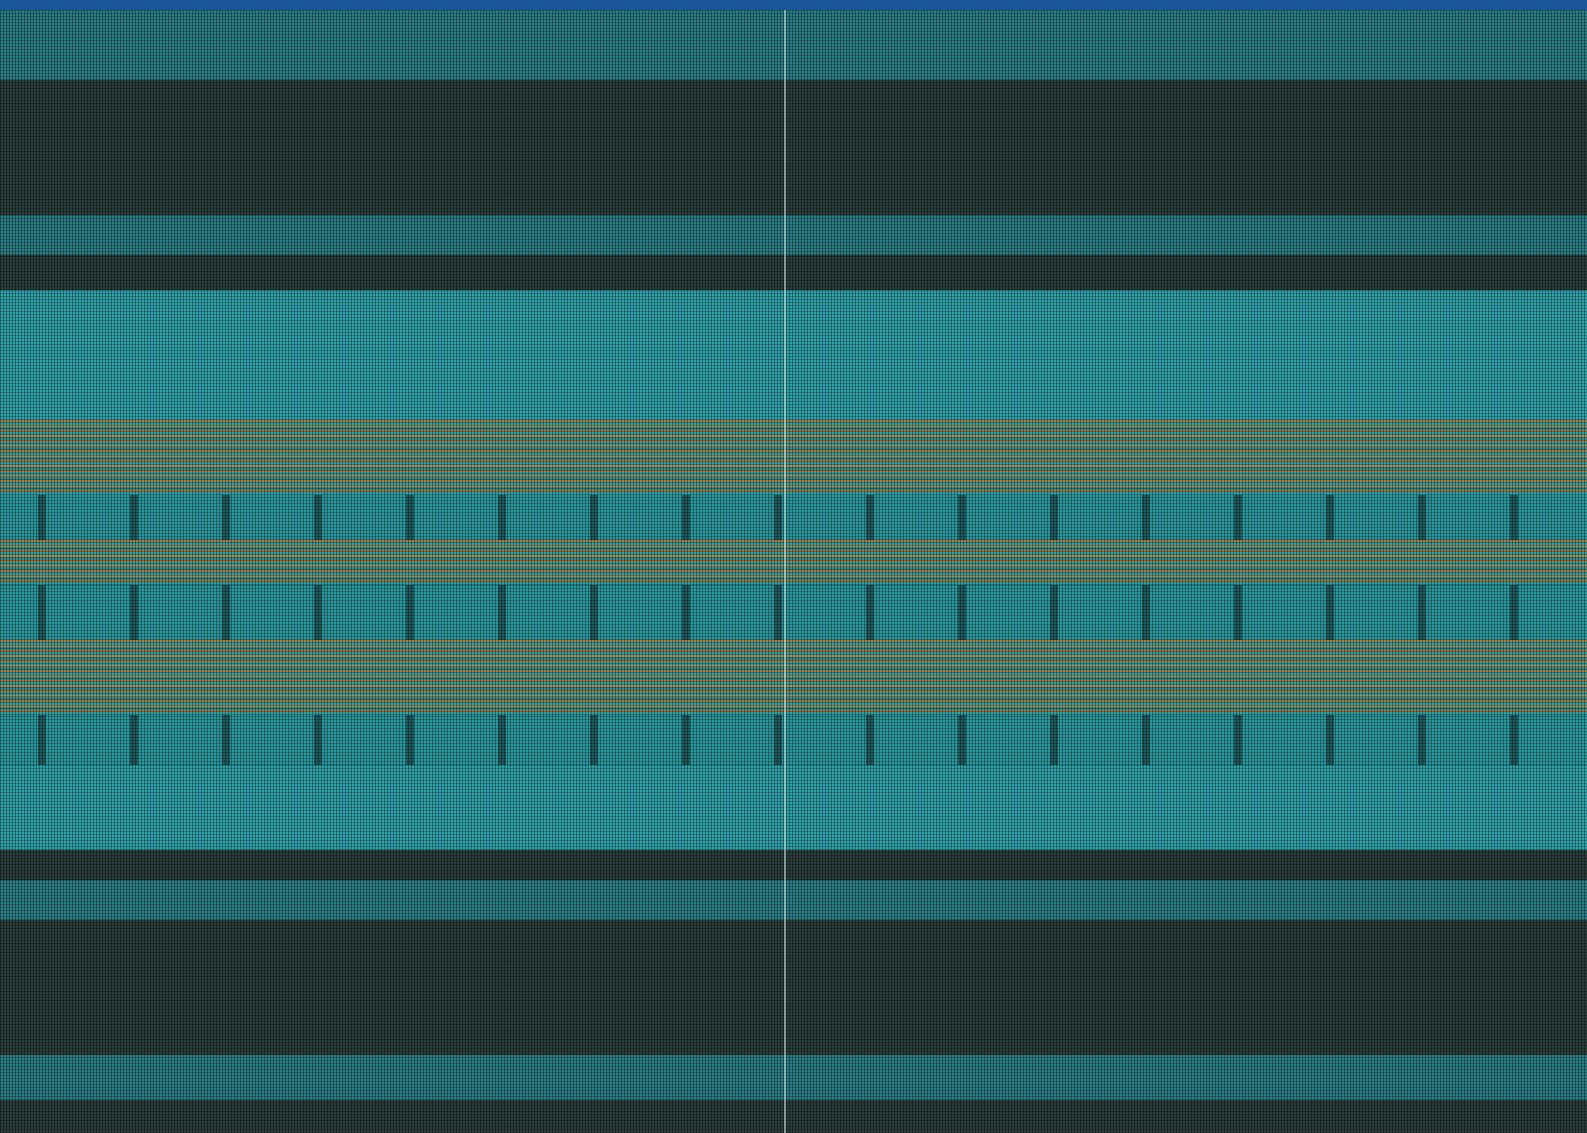 The height and width of the screenshot is (1133, 1587). I want to click on title-bar, so click(793, 5).